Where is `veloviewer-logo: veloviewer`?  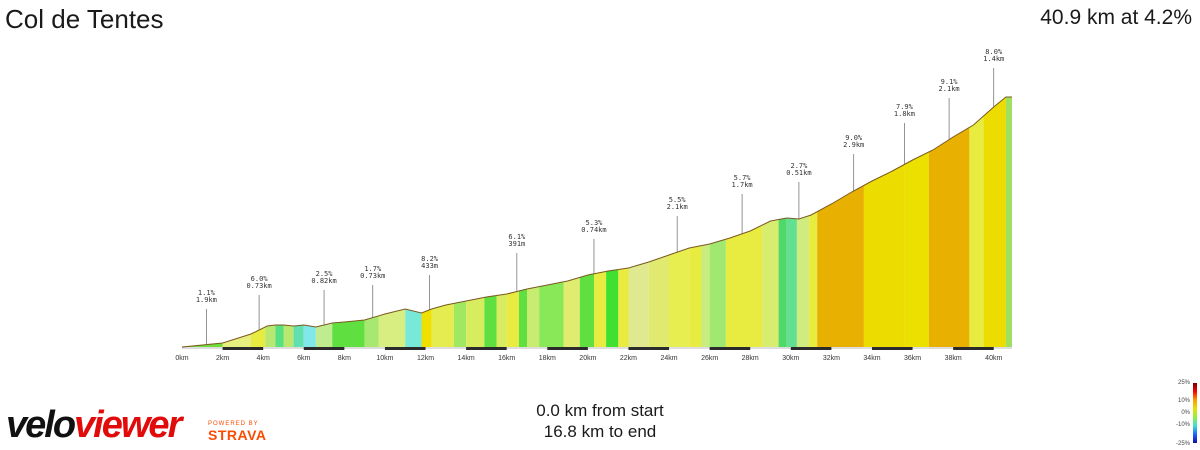 veloviewer-logo: veloviewer is located at coordinates (94, 425).